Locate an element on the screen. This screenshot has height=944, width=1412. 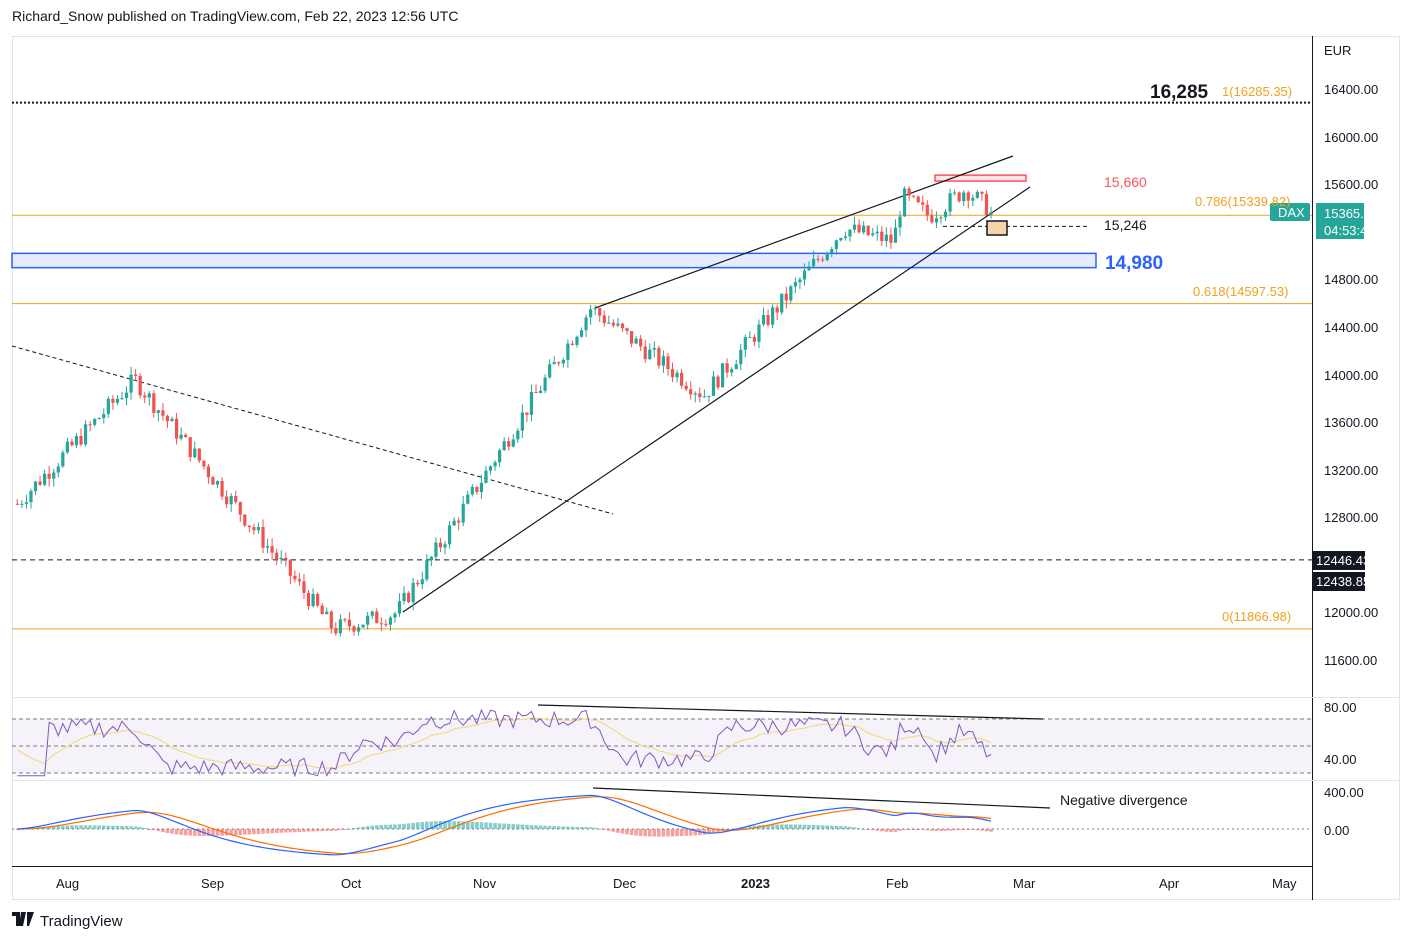
rsi-tick: 40.00 is located at coordinates (1340, 759).